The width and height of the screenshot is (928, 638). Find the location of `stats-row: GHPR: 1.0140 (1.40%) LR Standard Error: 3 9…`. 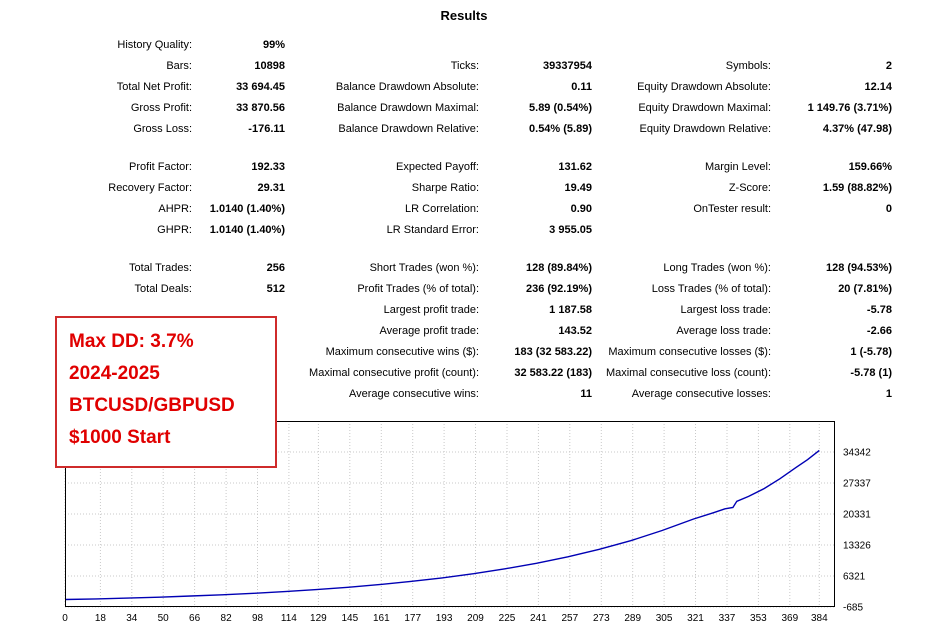

stats-row: GHPR: 1.0140 (1.40%) LR Standard Error: 3 9… is located at coordinates (446, 229).